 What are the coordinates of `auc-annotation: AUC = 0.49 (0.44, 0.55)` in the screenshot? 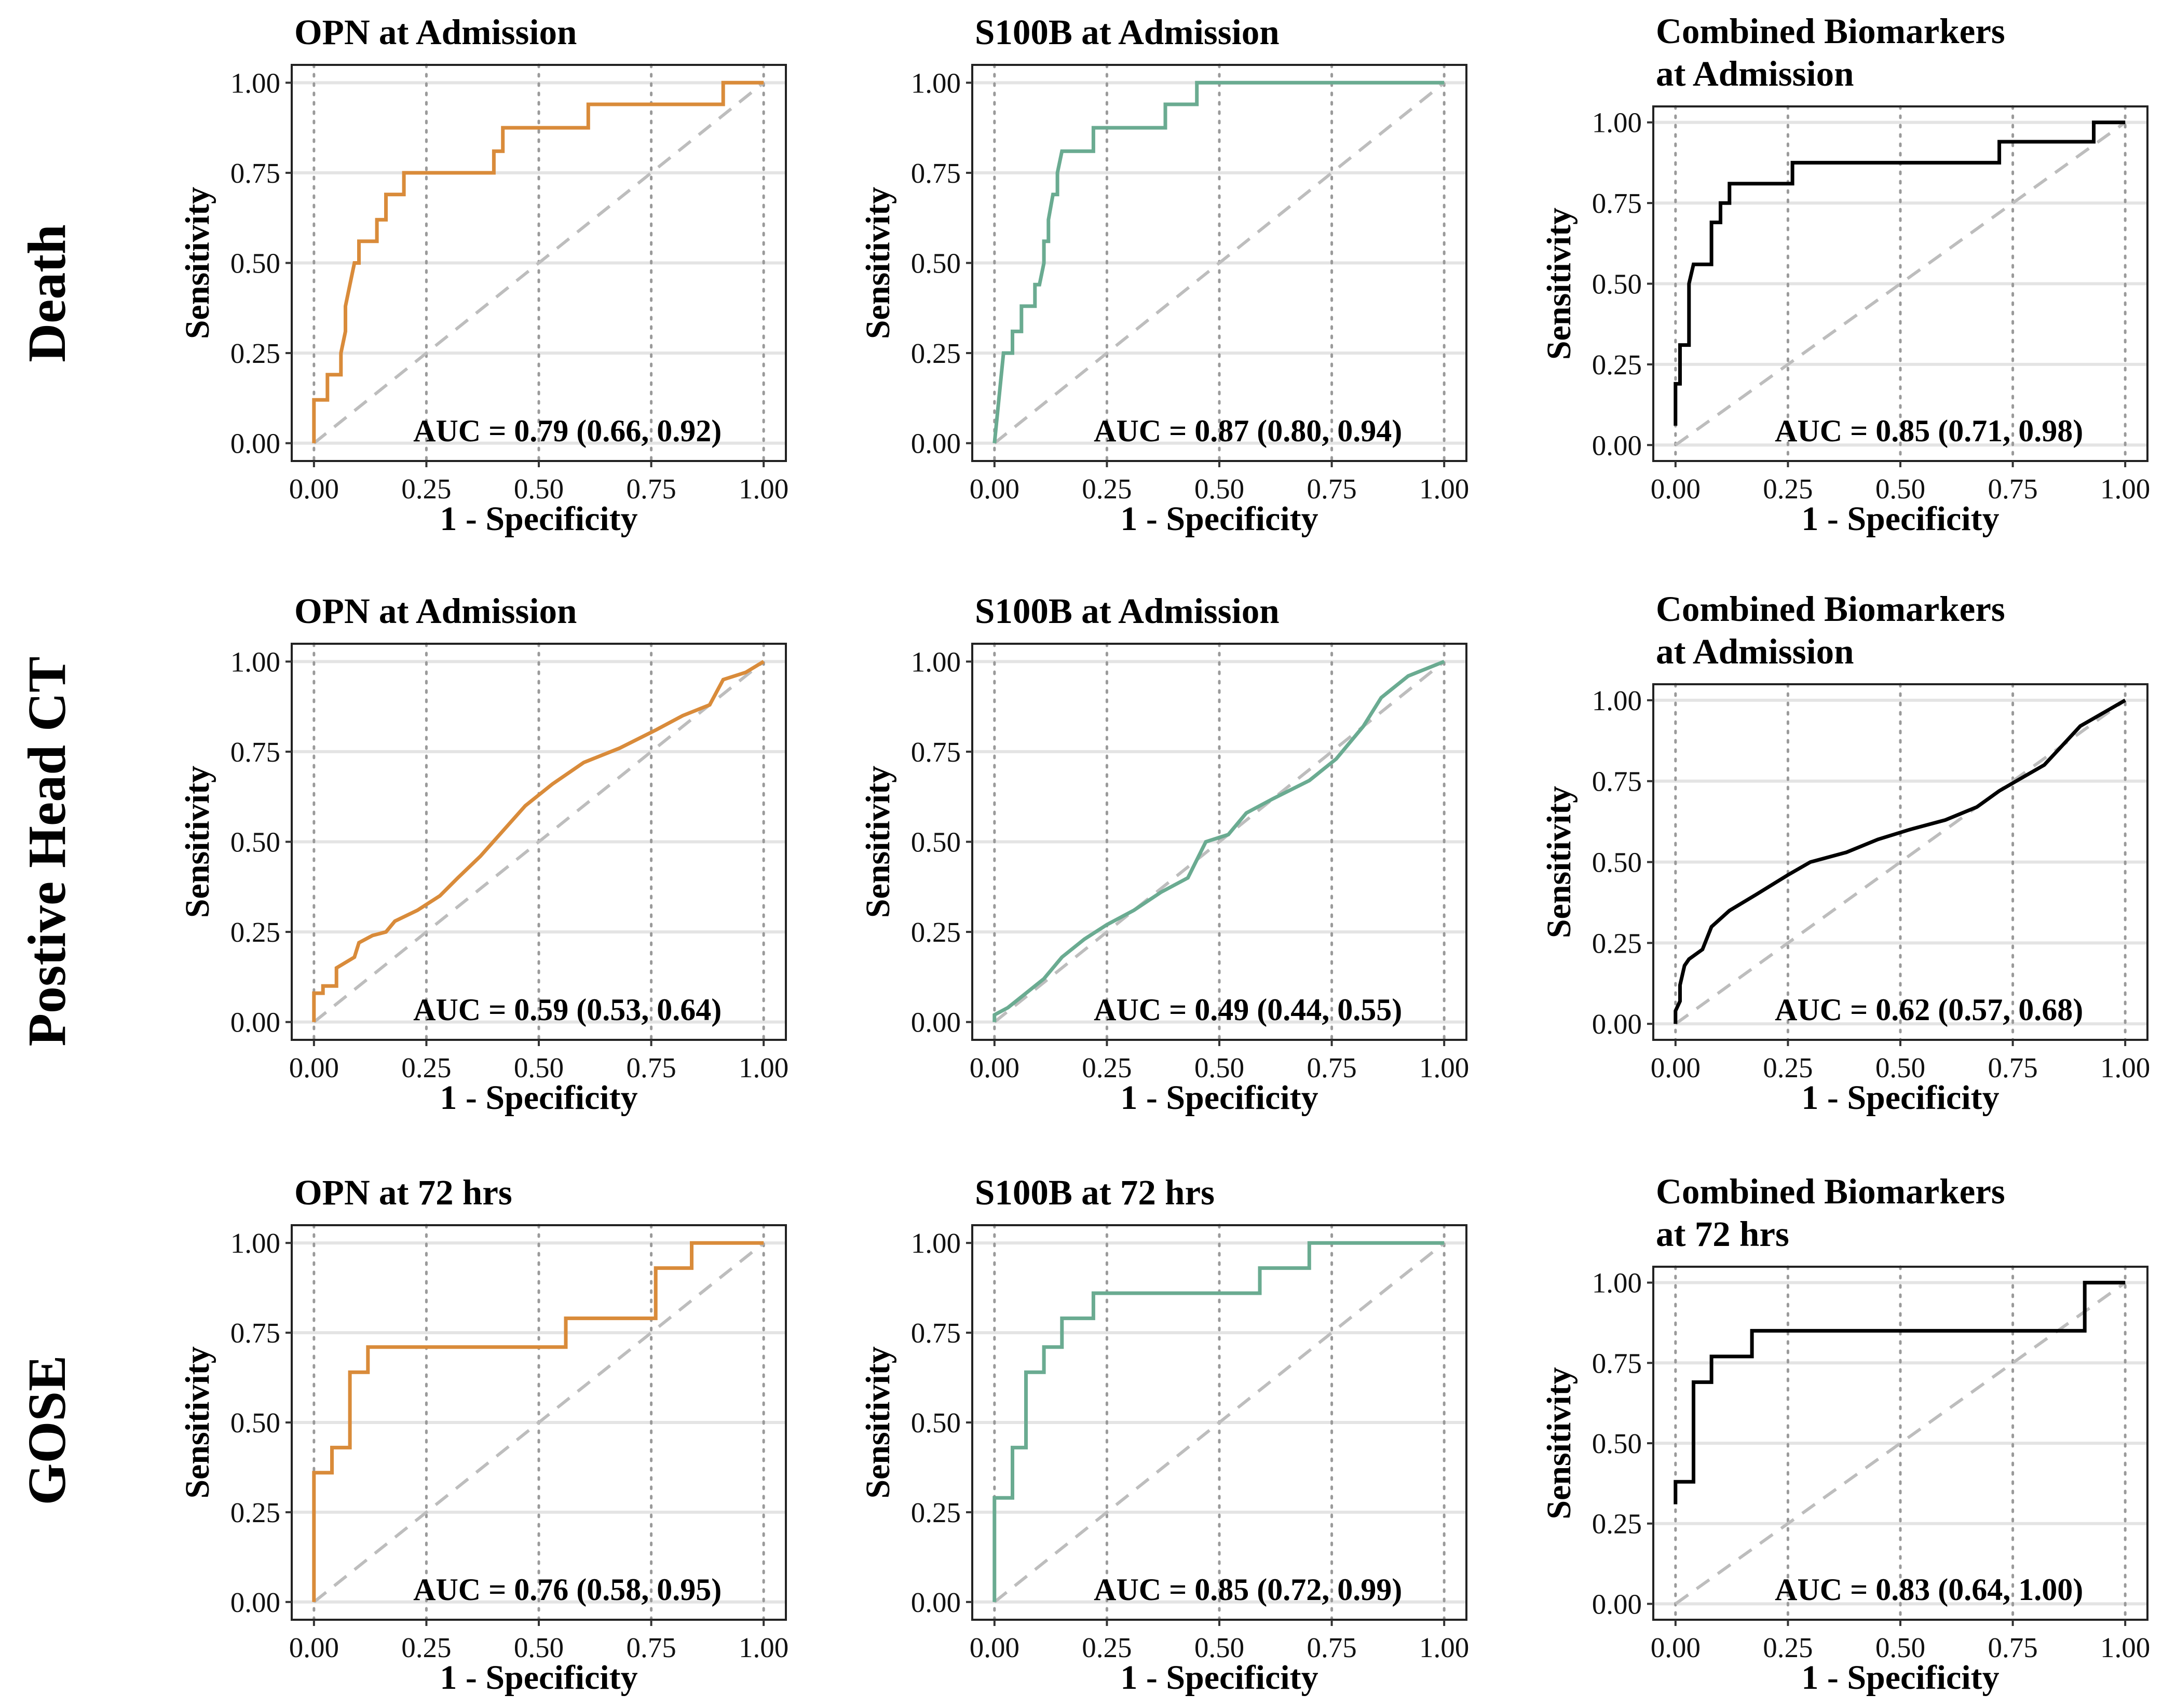 It's located at (1248, 1010).